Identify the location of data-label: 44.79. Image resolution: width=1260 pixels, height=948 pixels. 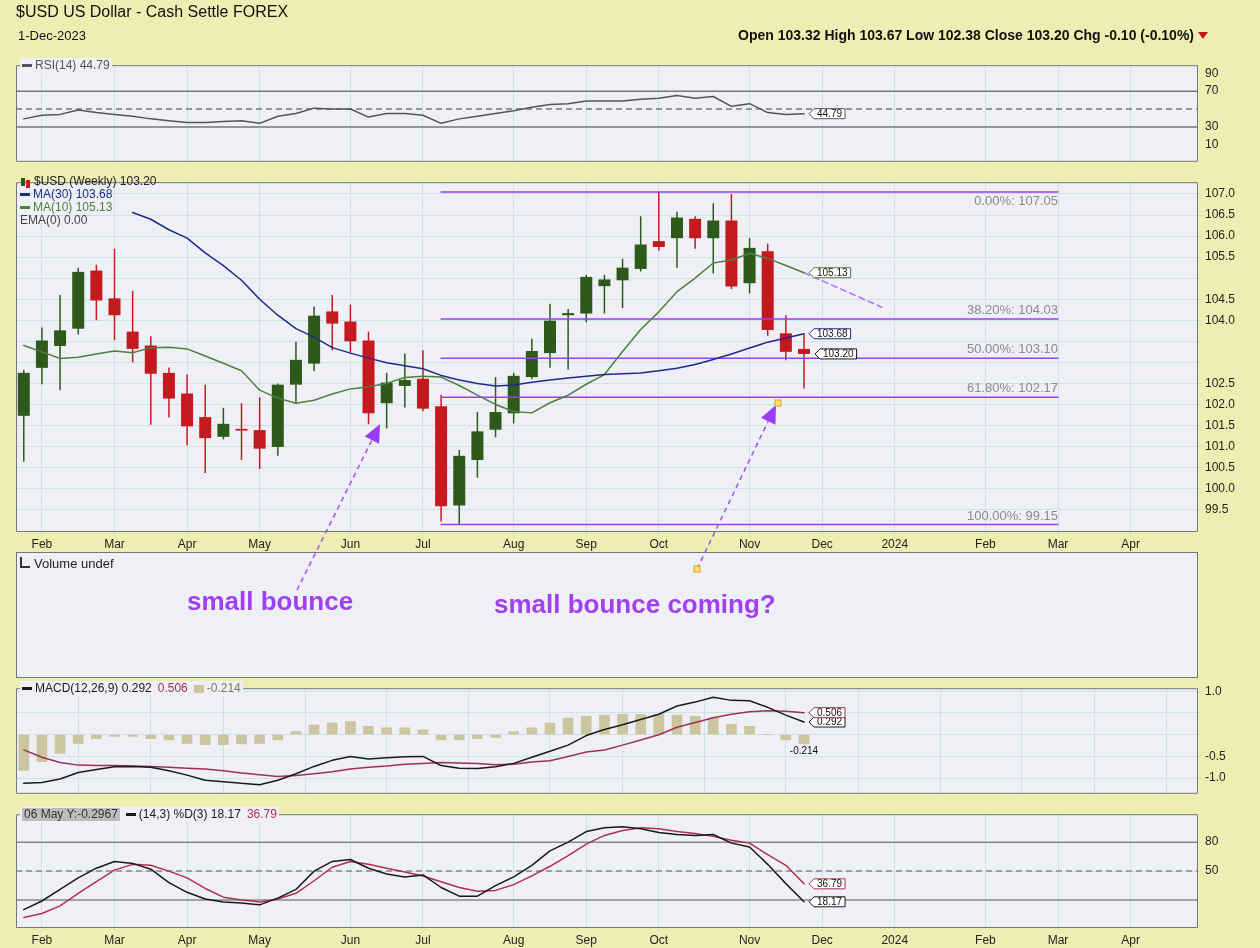
(830, 113).